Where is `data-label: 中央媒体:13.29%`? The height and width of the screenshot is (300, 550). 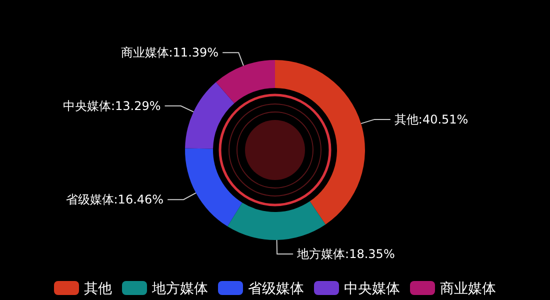 data-label: 中央媒体:13.29% is located at coordinates (111, 105).